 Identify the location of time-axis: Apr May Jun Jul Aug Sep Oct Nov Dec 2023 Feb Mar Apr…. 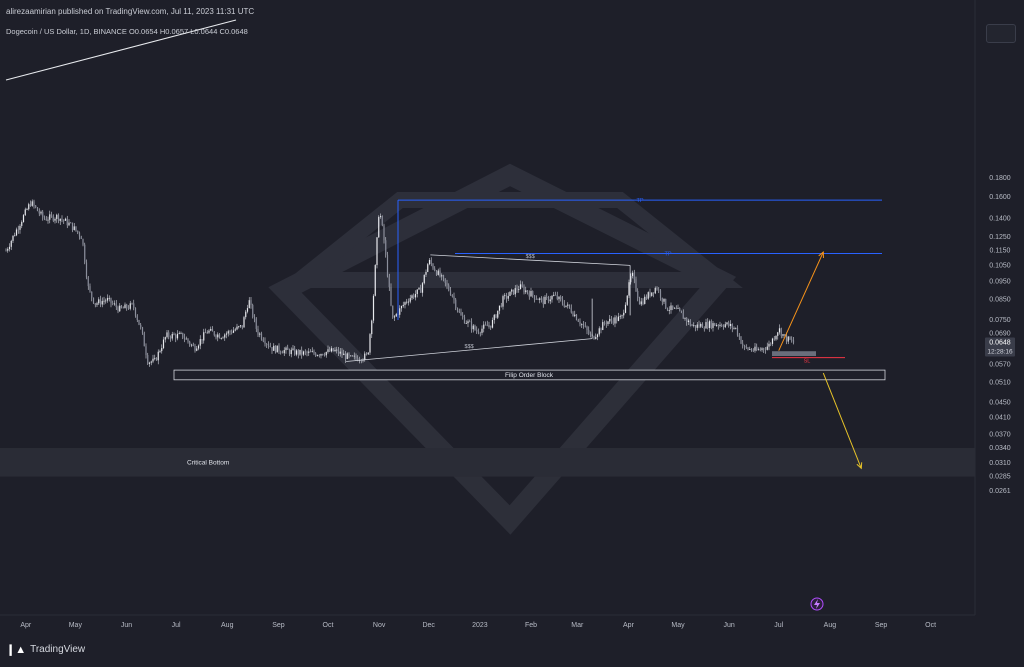
(487, 621).